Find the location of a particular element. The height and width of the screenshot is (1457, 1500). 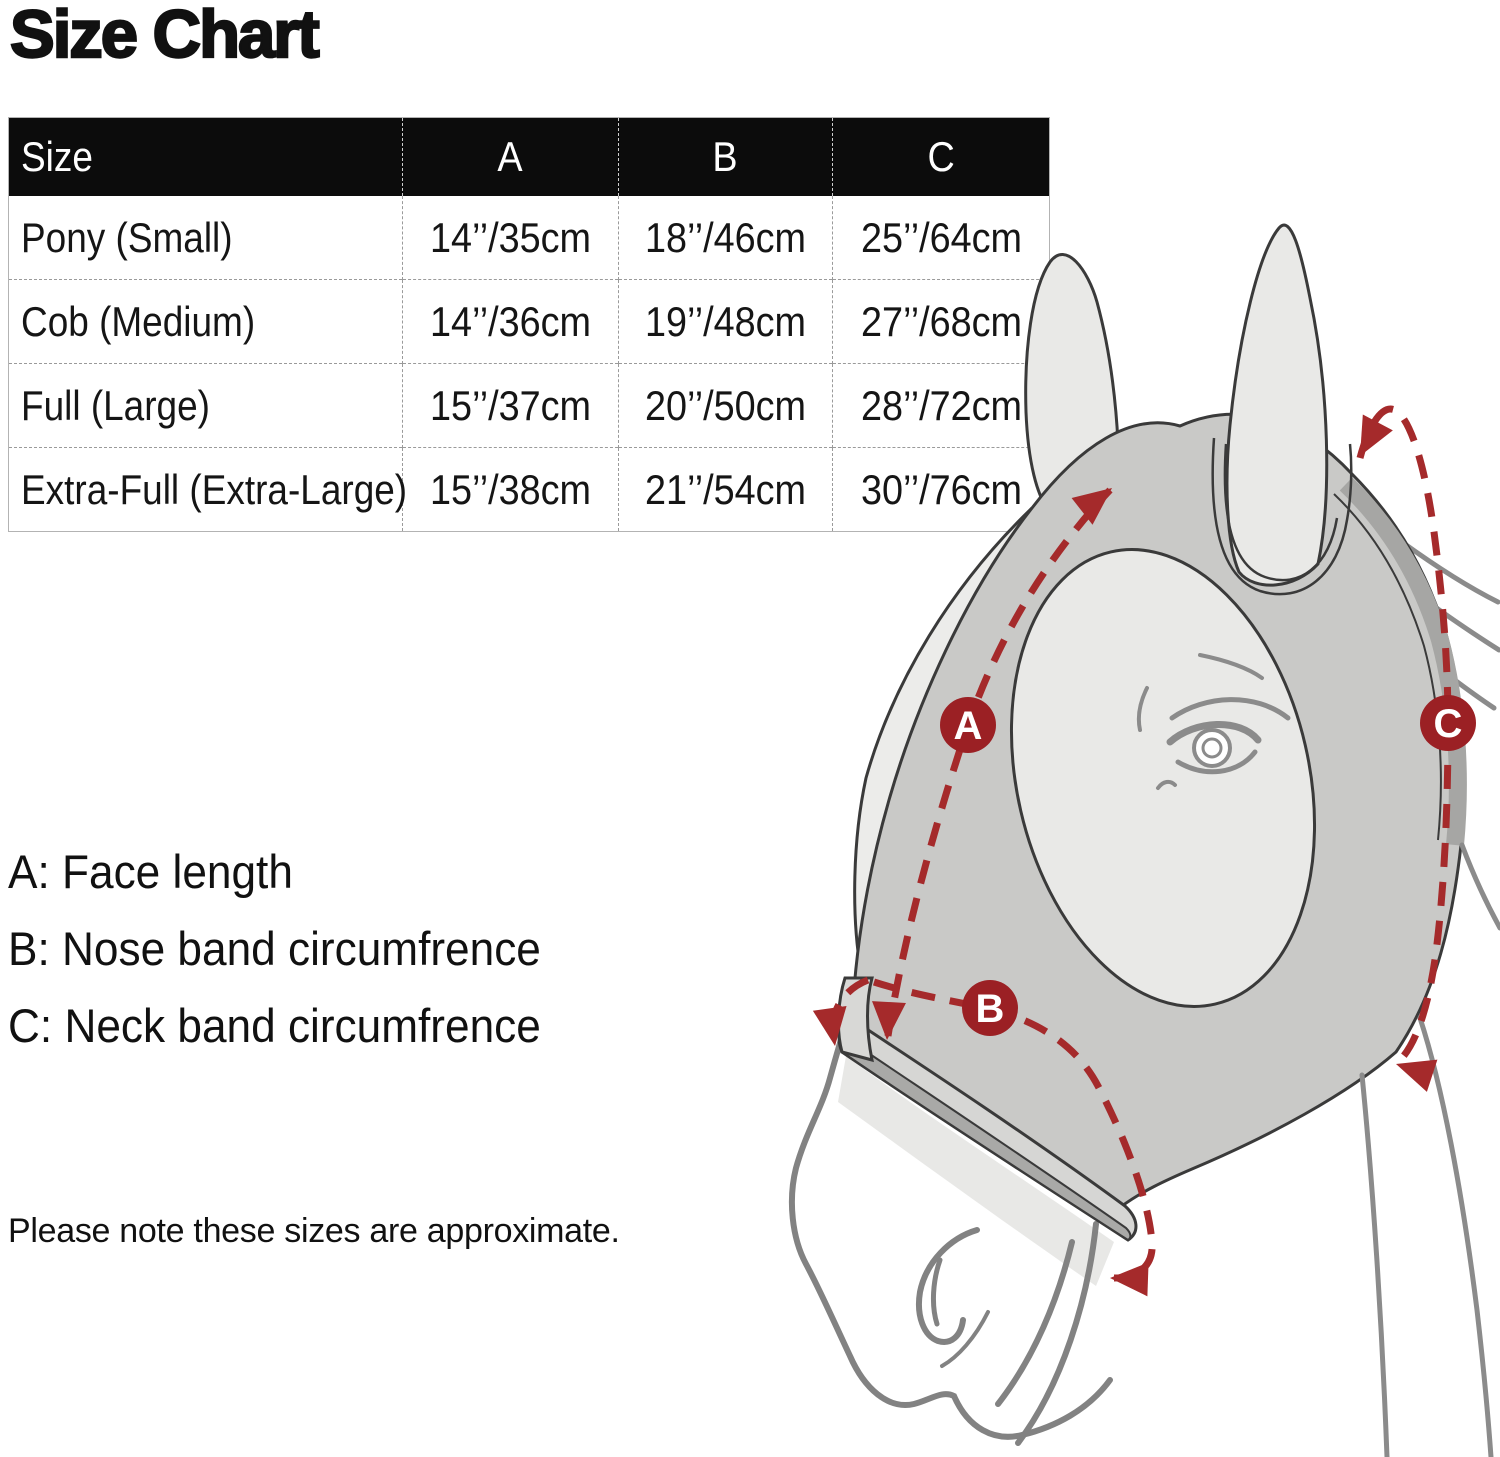

page-title: Size Chart is located at coordinates (165, 36).